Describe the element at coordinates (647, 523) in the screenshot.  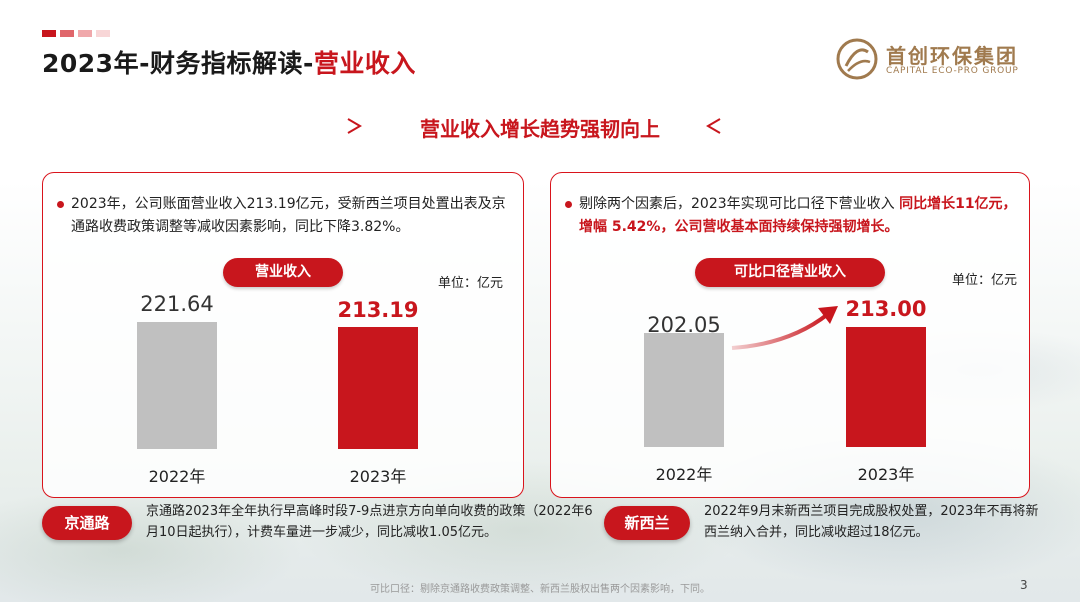
I see `note-tag-new-zealand: 新西兰` at that location.